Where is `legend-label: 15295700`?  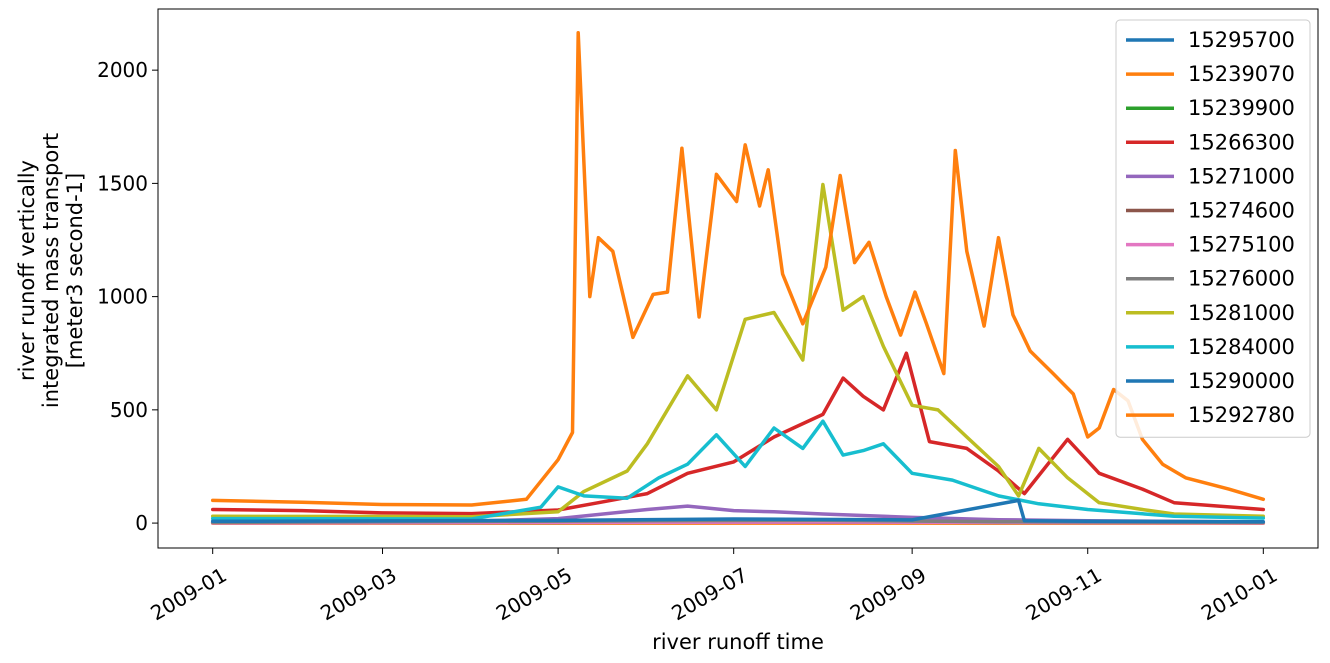
legend-label: 15295700 is located at coordinates (1241, 40).